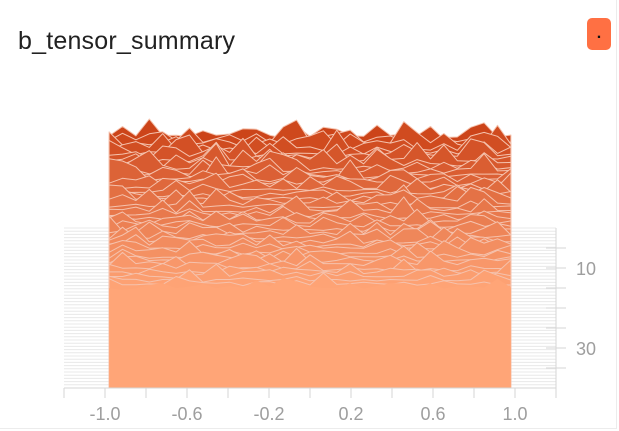  What do you see at coordinates (104, 414) in the screenshot?
I see `x-tick-label: -1.0` at bounding box center [104, 414].